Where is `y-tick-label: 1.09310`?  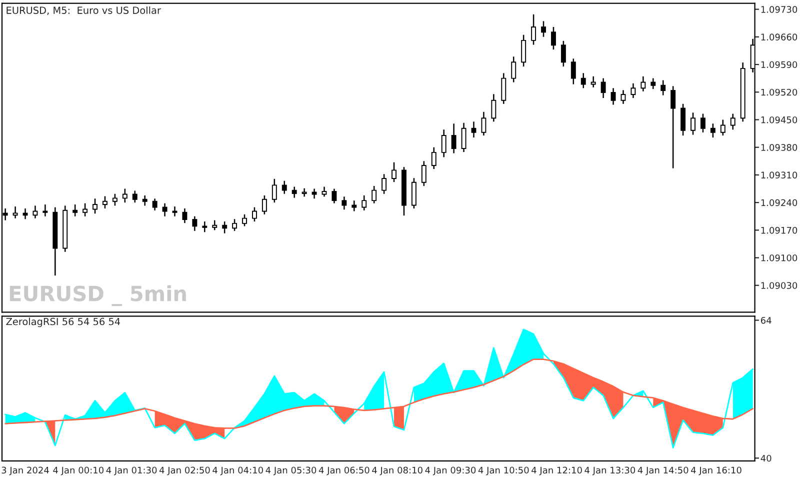 y-tick-label: 1.09310 is located at coordinates (779, 175).